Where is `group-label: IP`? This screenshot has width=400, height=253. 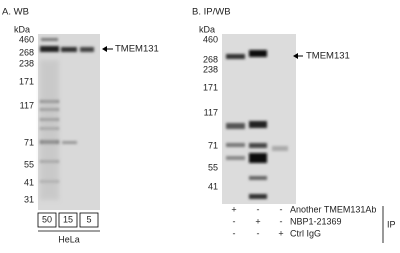 group-label: IP is located at coordinates (391, 224).